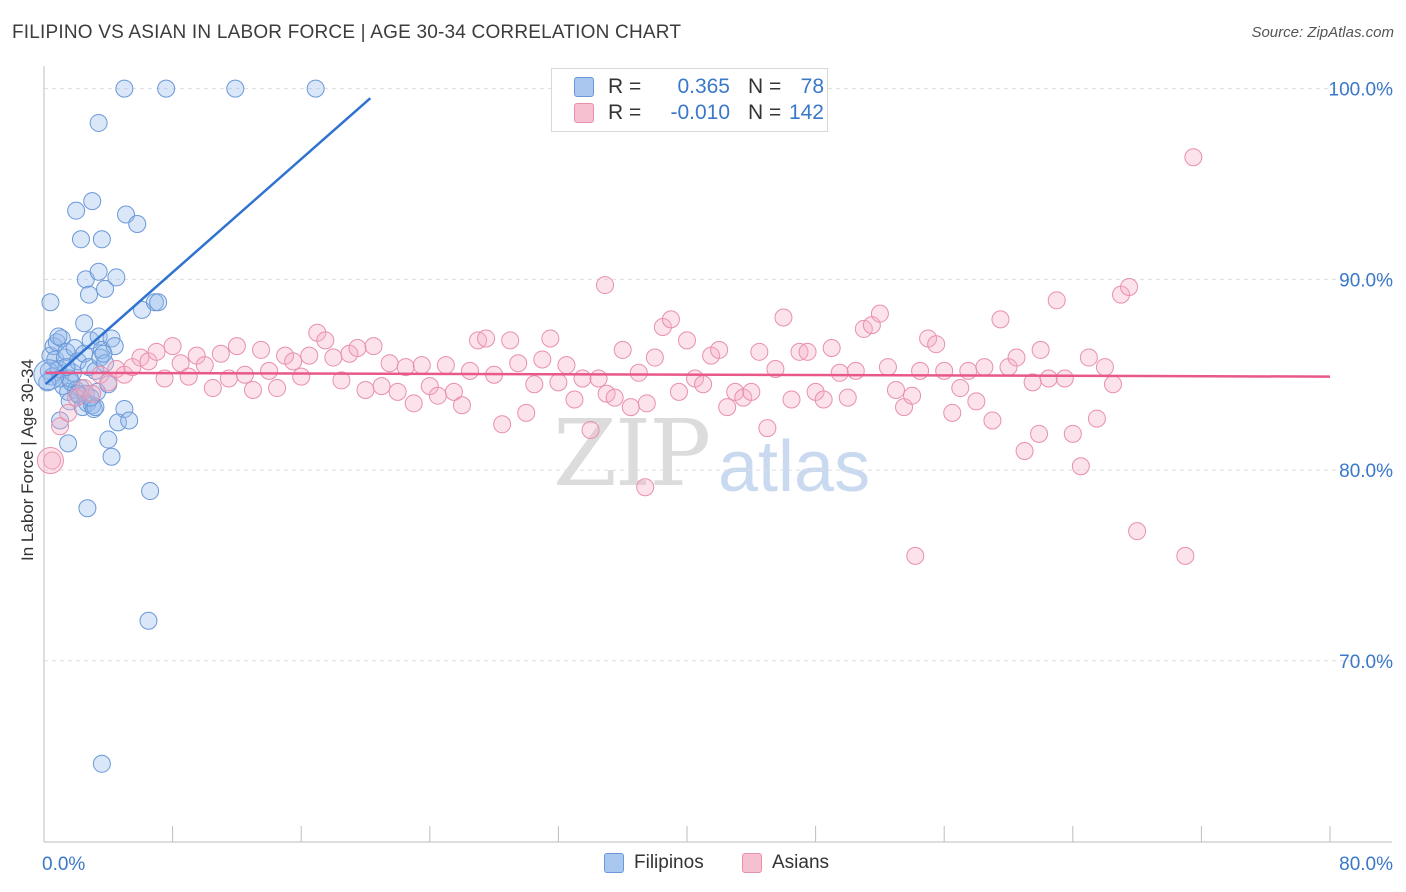 Image resolution: width=1406 pixels, height=892 pixels. Describe the element at coordinates (812, 86) in the screenshot. I see `legend-n-value: 78` at that location.